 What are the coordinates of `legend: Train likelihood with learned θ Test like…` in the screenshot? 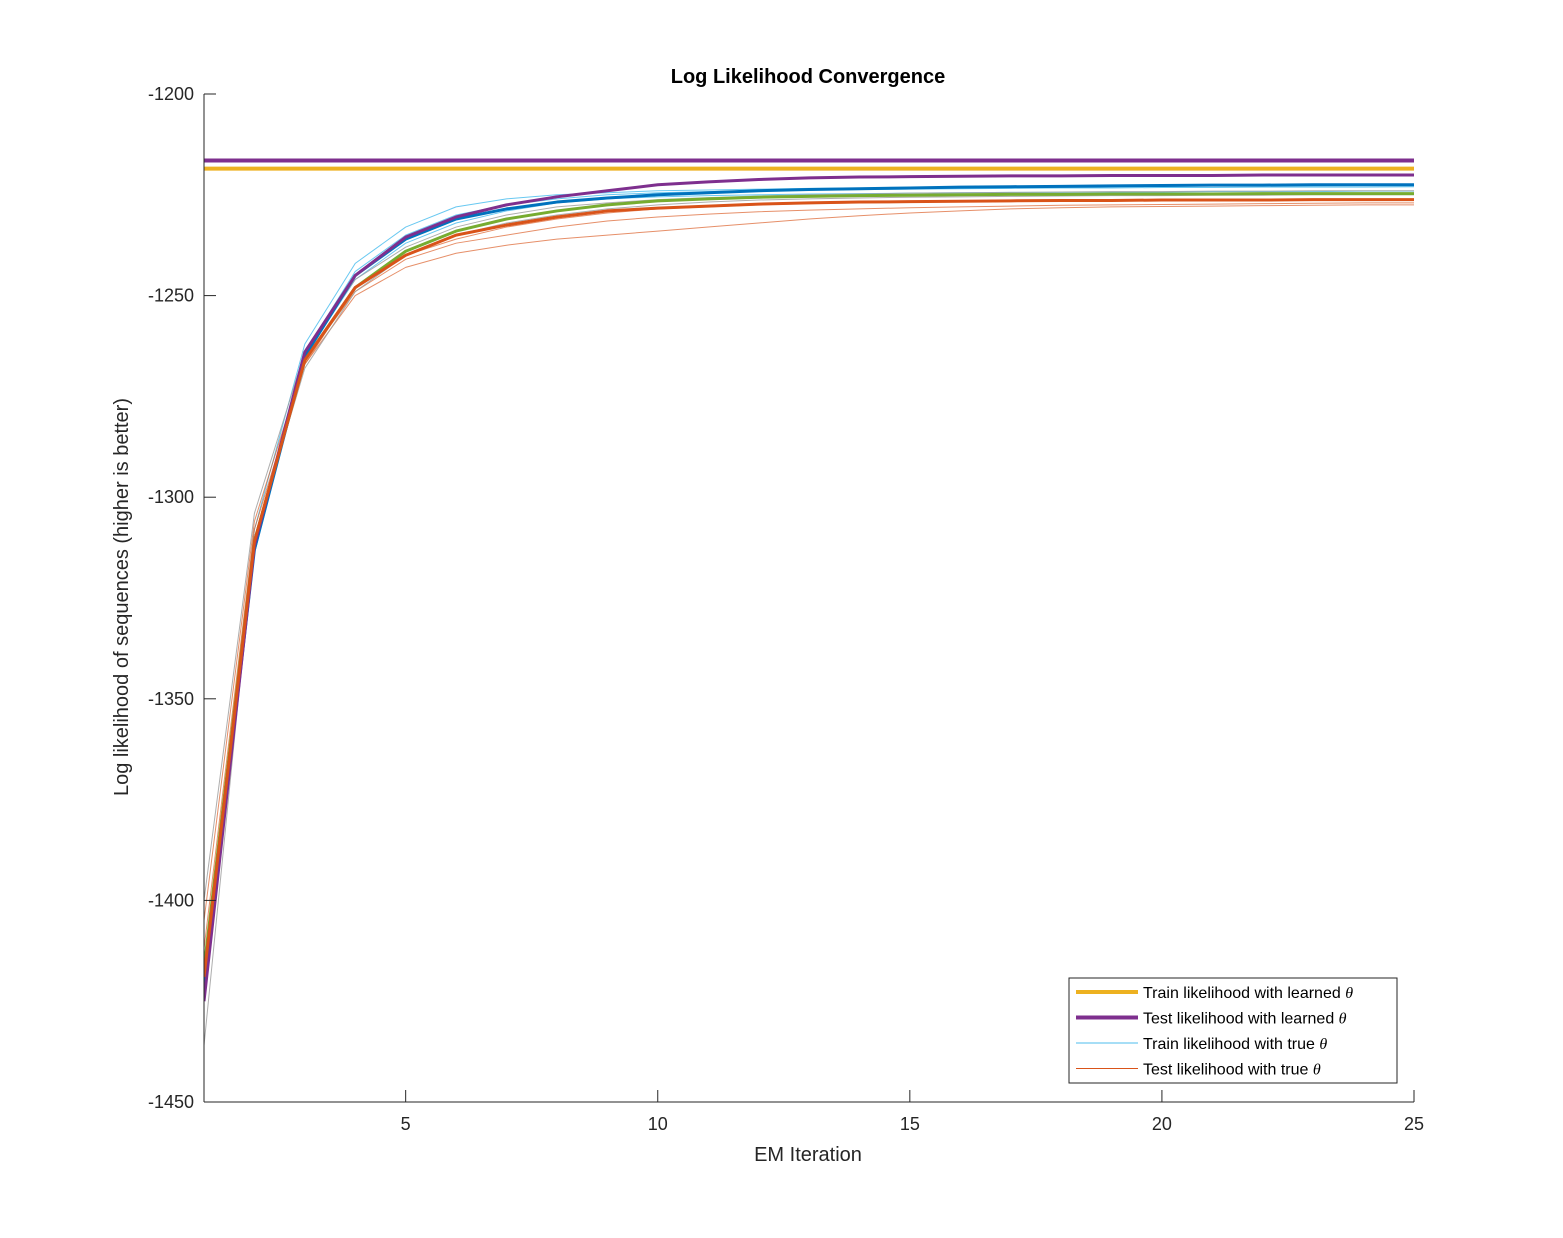 It's located at (1233, 1030).